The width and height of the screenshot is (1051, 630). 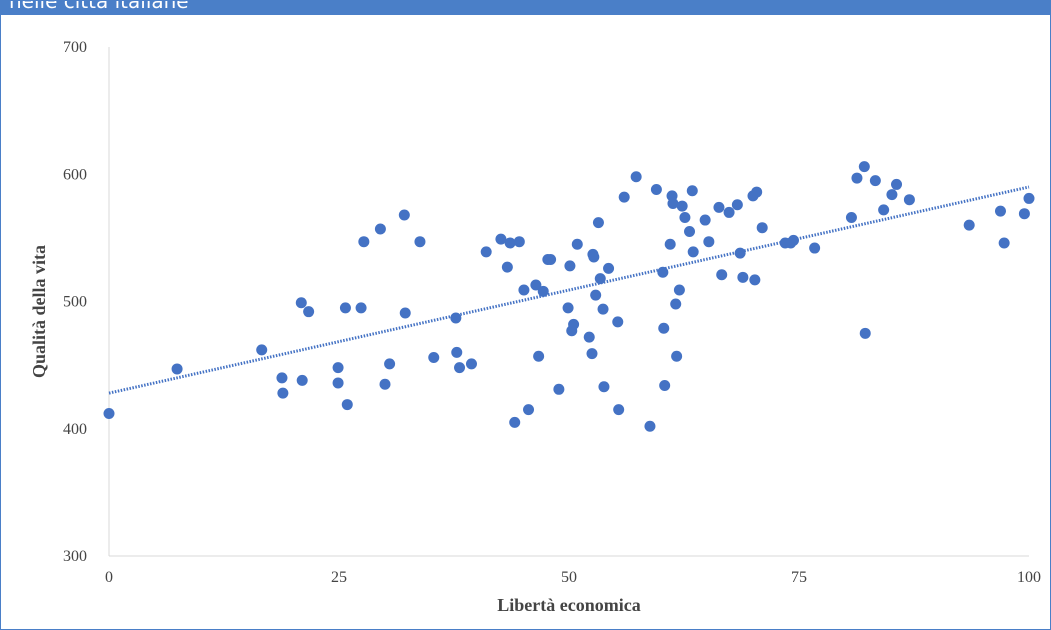 I want to click on x-tick-label: 25, so click(x=339, y=577).